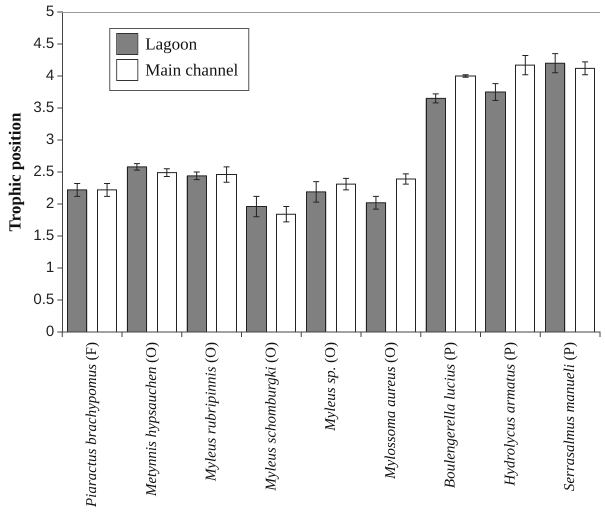 The width and height of the screenshot is (605, 517). Describe the element at coordinates (43, 299) in the screenshot. I see `y-tick-label: 0.5` at that location.